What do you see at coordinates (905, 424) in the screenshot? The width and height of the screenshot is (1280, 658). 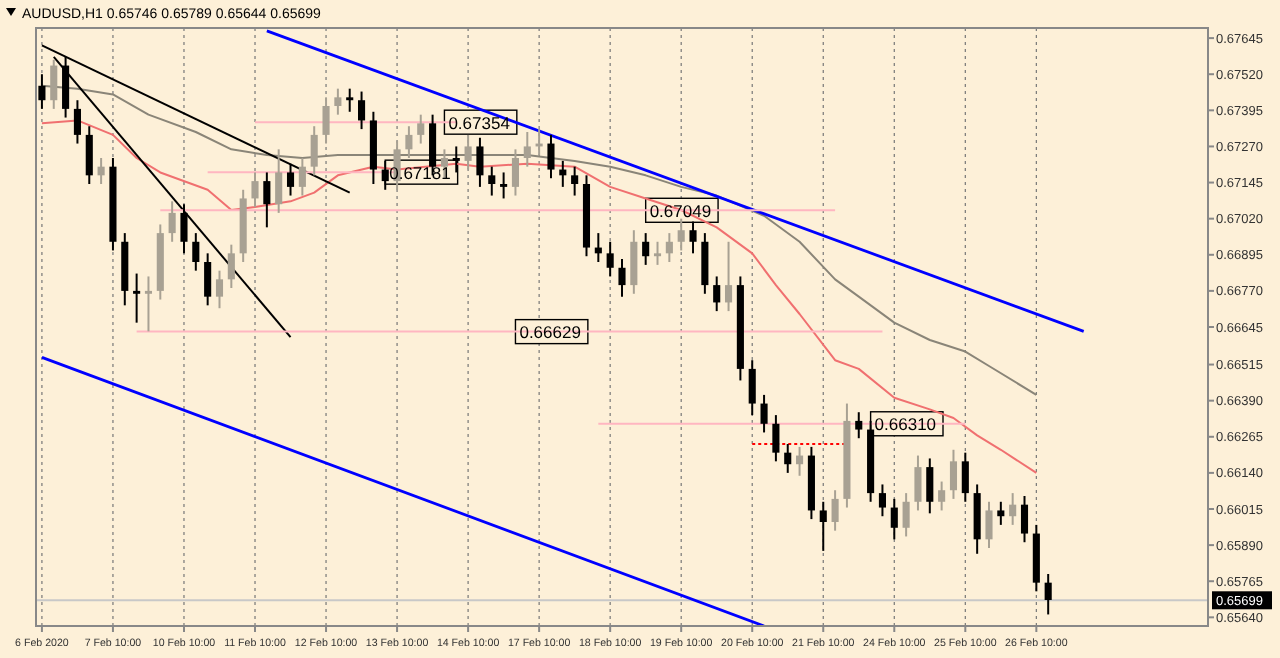 I see `data-label: 0.66310` at bounding box center [905, 424].